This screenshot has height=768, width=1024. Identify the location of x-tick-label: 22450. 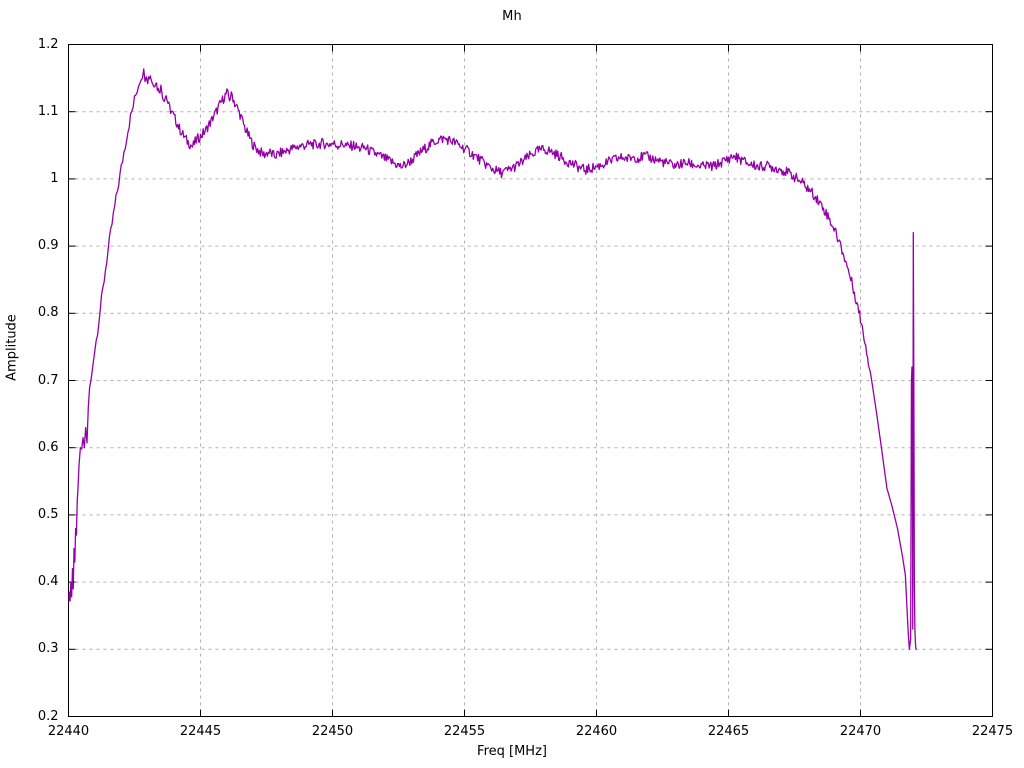
(332, 731).